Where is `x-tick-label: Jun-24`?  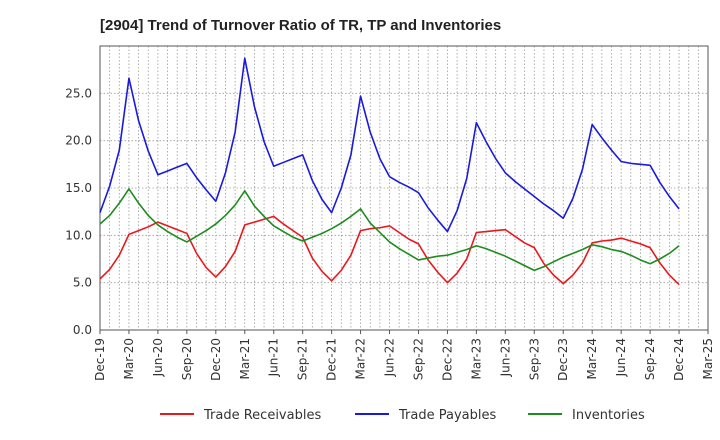
x-tick-label: Jun-24 is located at coordinates (621, 357).